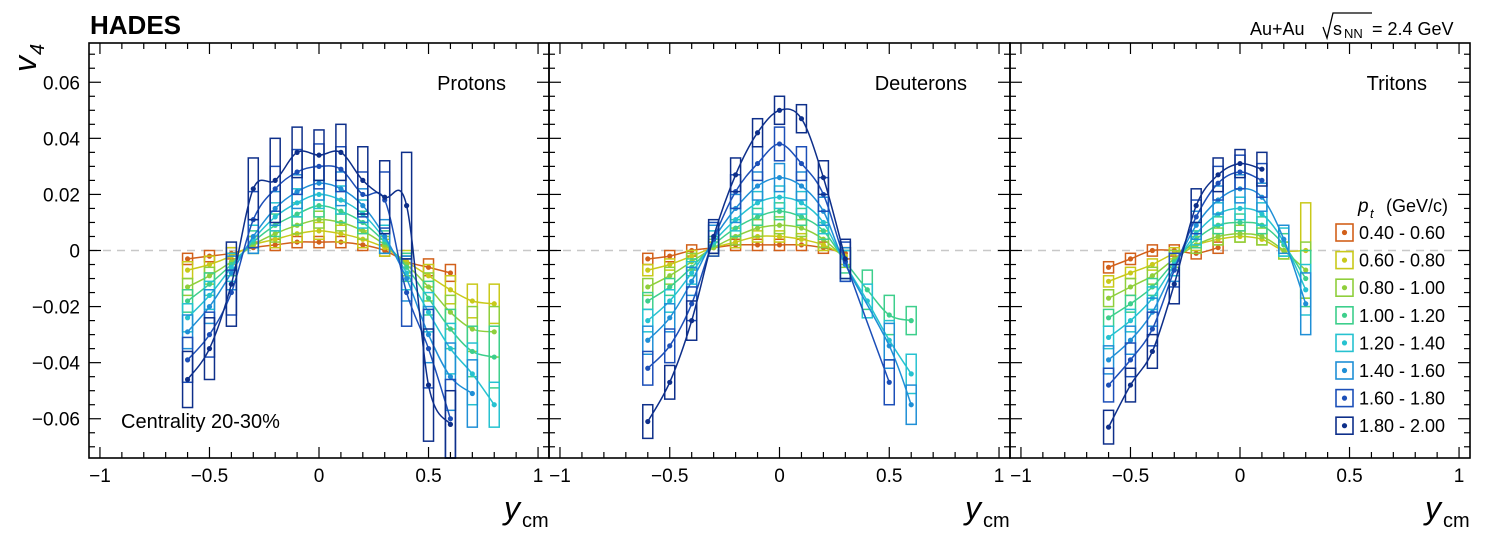  I want to click on series-0.80-1.00, so click(1207, 266).